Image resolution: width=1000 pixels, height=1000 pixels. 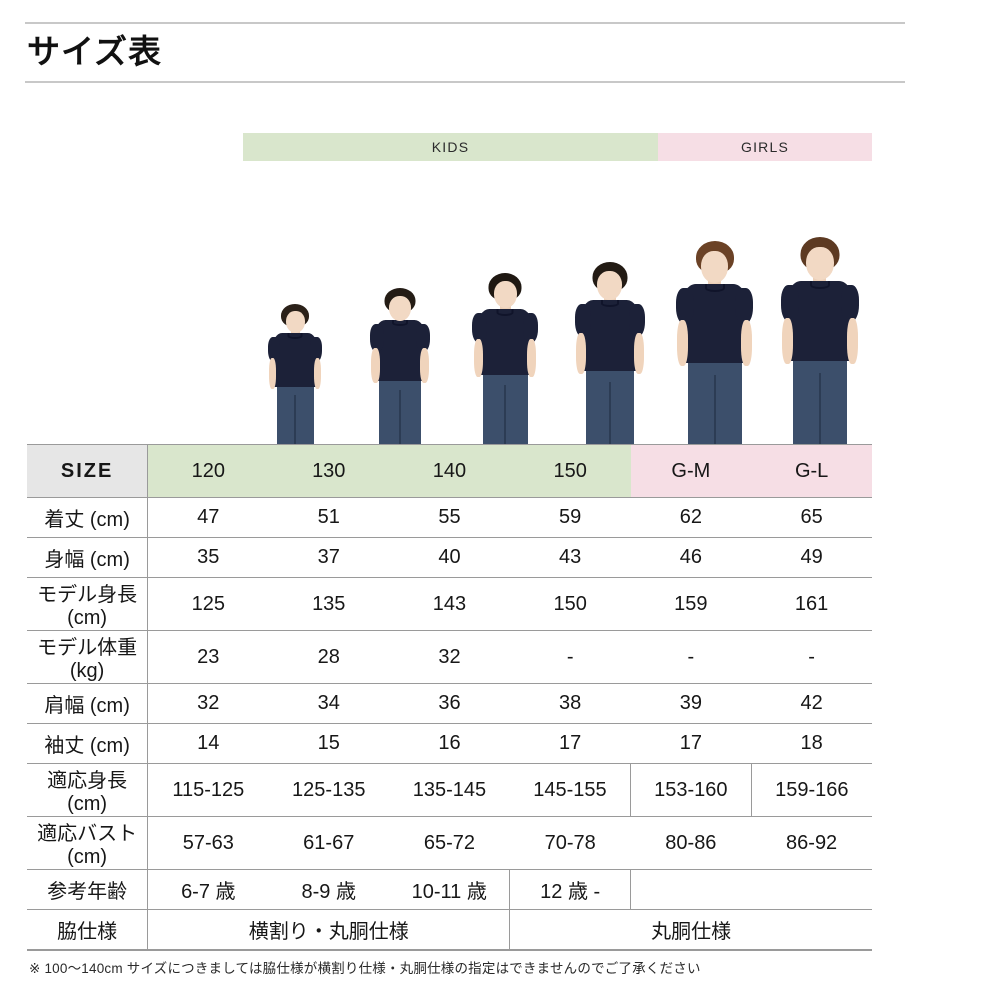 What do you see at coordinates (819, 401) in the screenshot?
I see `model-g-l-jeans` at bounding box center [819, 401].